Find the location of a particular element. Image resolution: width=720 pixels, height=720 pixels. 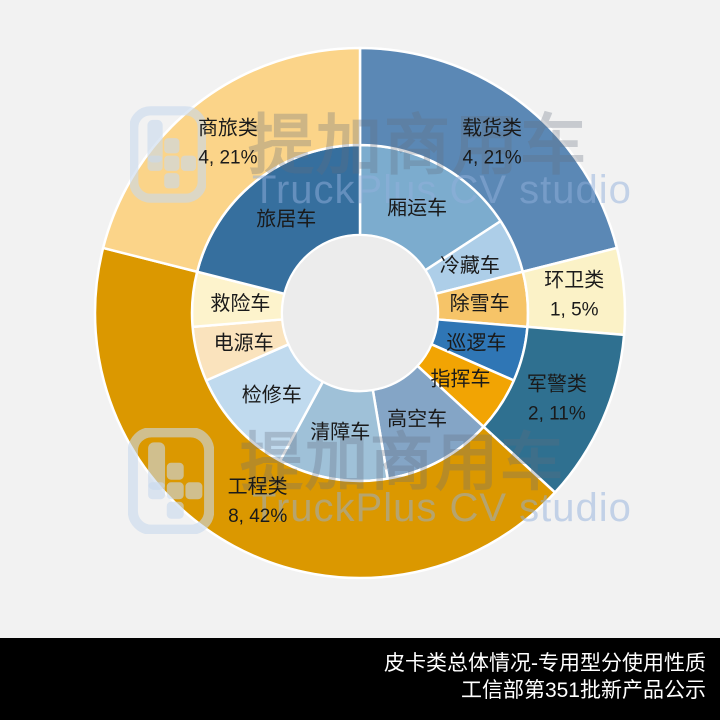

donut-hole is located at coordinates (360, 313).